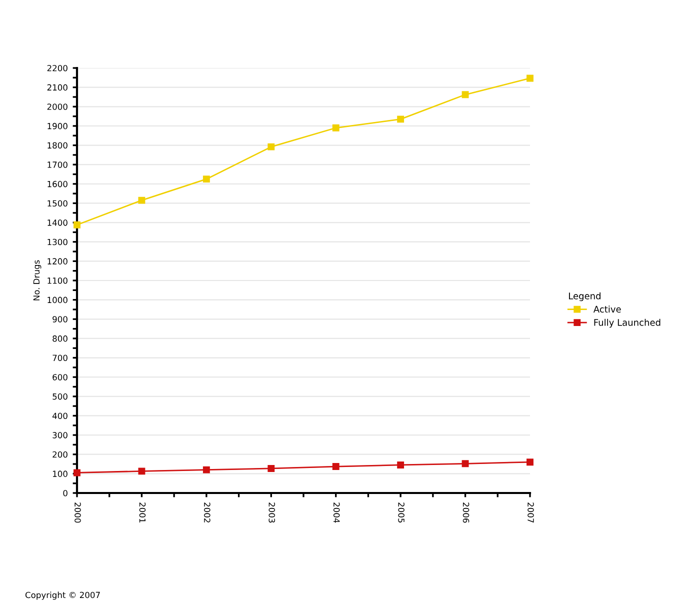 Image resolution: width=675 pixels, height=607 pixels. What do you see at coordinates (58, 184) in the screenshot?
I see `y-tick-label: 1600` at bounding box center [58, 184].